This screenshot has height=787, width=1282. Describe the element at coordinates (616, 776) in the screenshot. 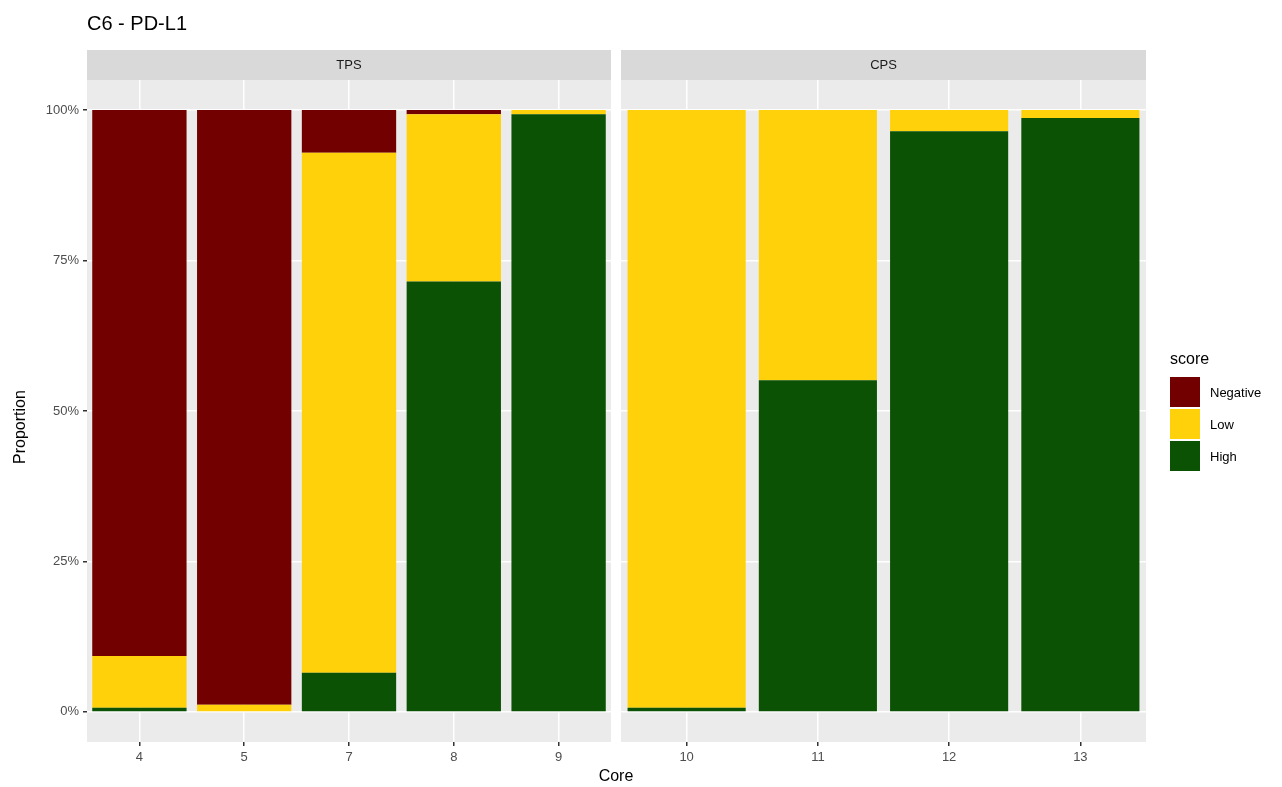

I see `x-axis-title: Core` at that location.